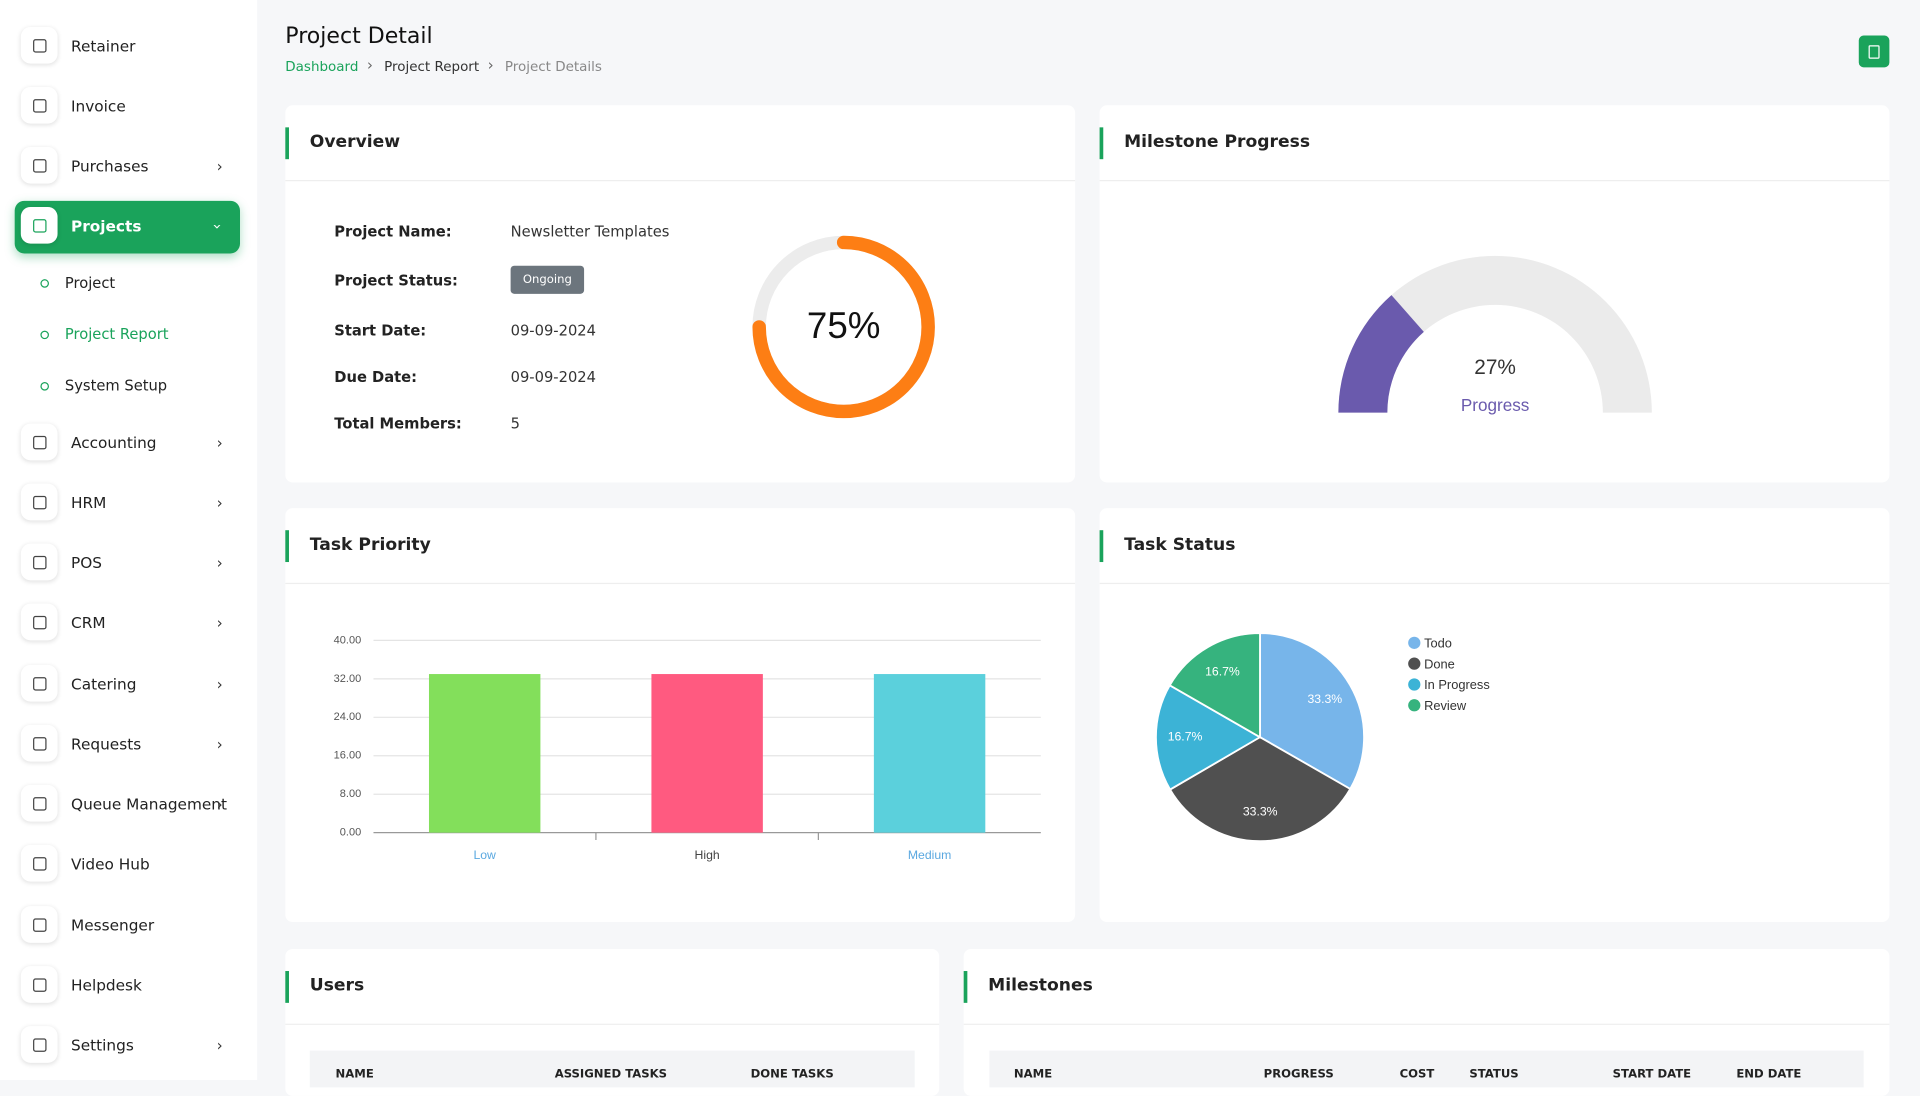  Describe the element at coordinates (370, 545) in the screenshot. I see `card-title: Task Priority` at that location.